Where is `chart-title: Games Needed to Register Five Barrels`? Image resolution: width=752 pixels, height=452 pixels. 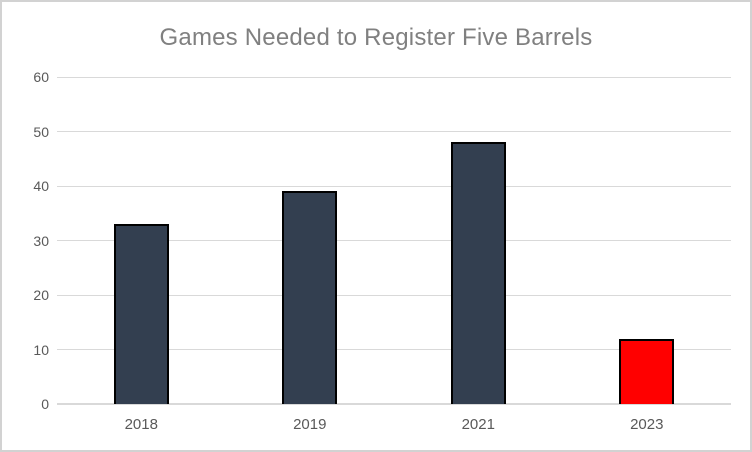
chart-title: Games Needed to Register Five Barrels is located at coordinates (376, 37).